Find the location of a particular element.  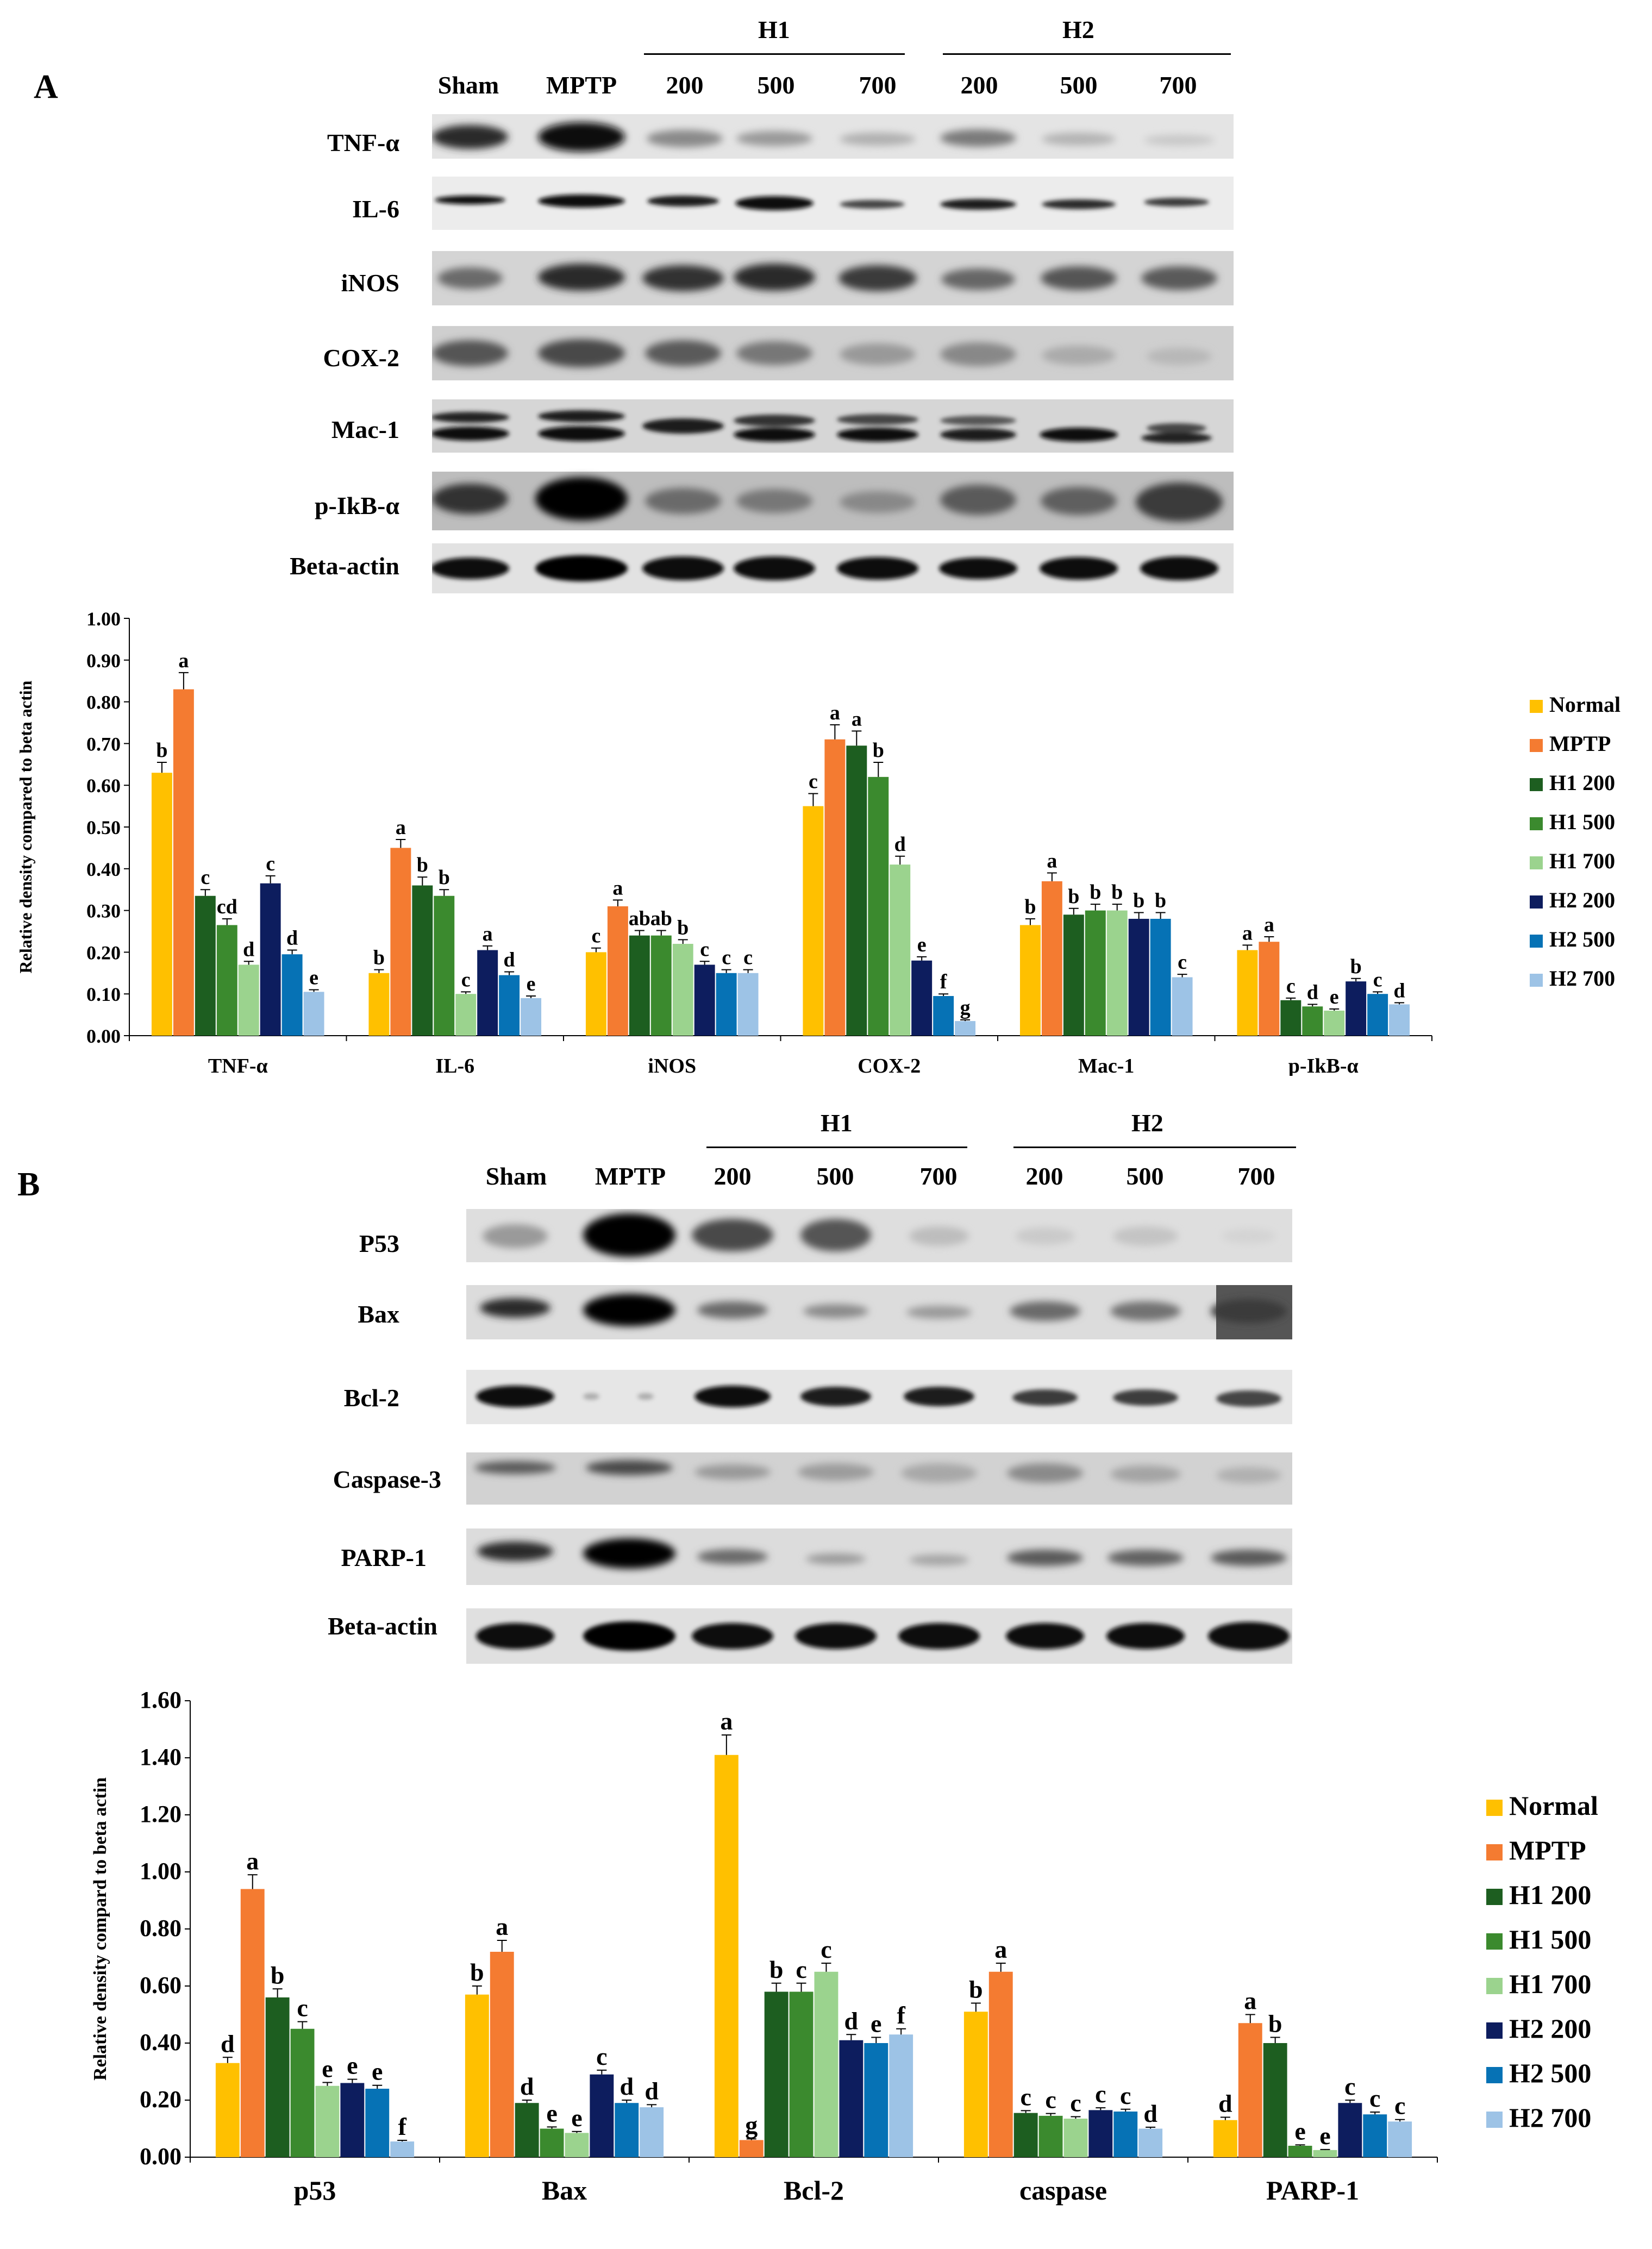

legend-label: Normal is located at coordinates (1553, 1805).